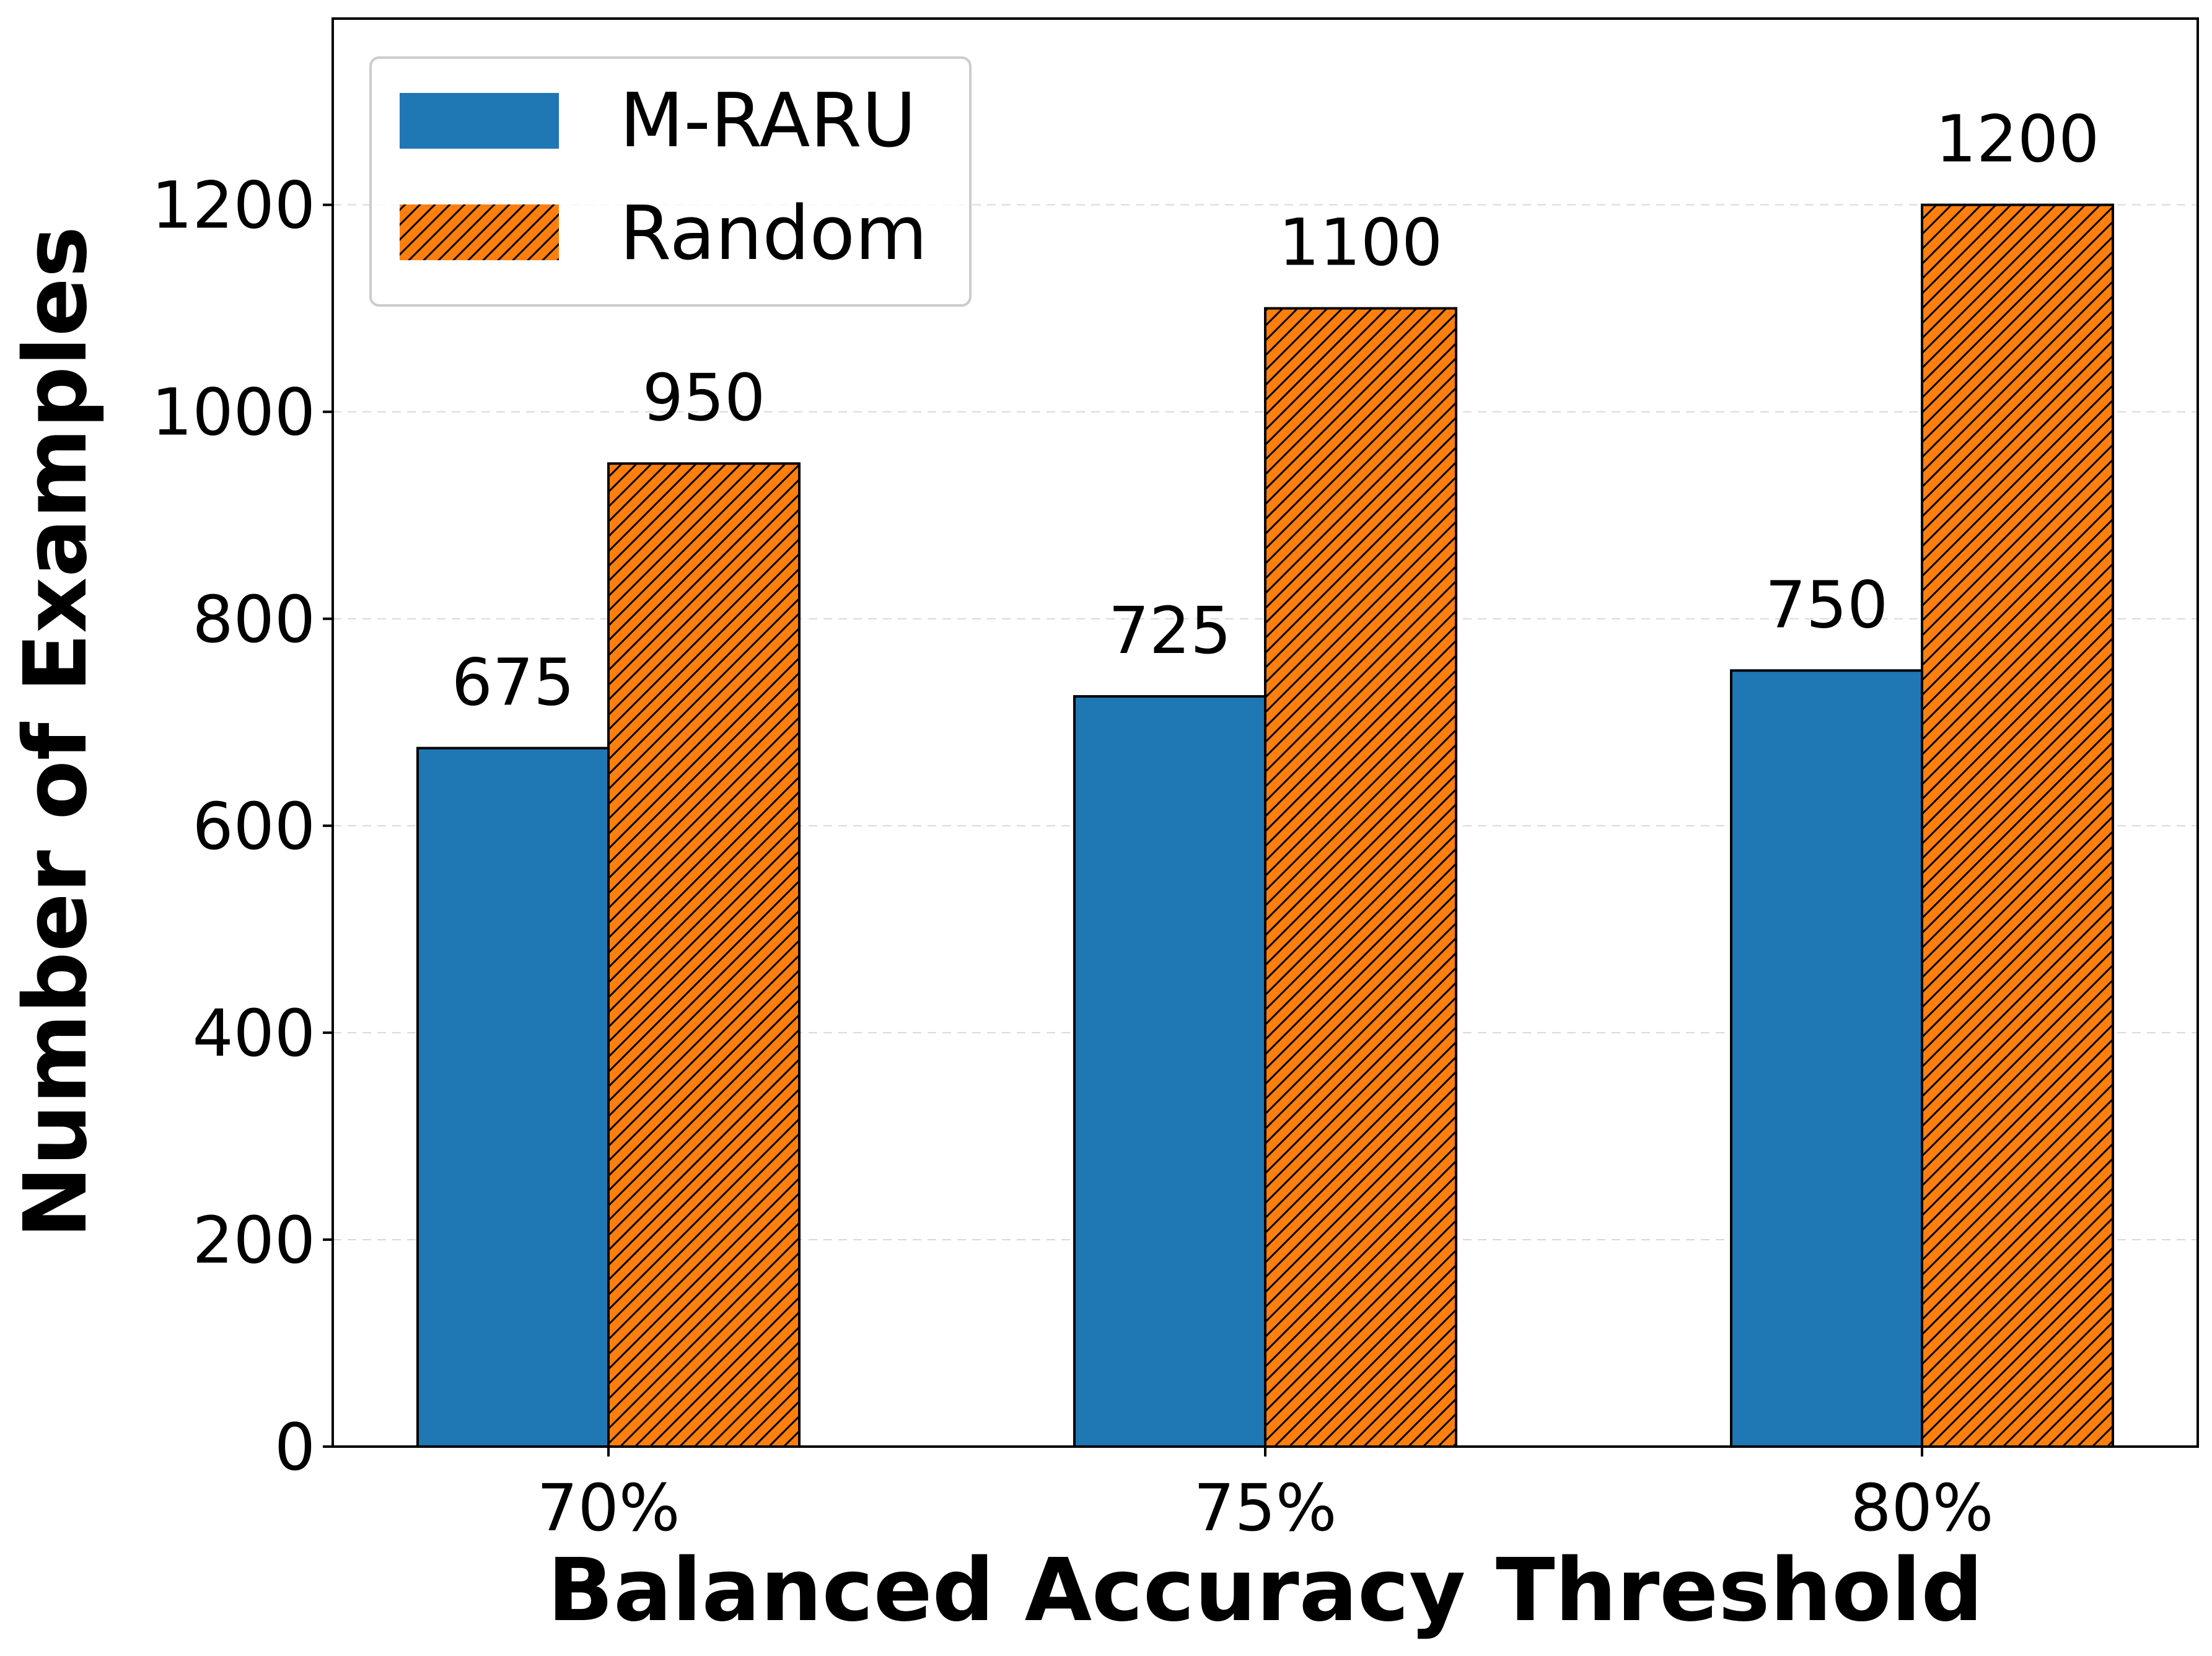  Describe the element at coordinates (253, 619) in the screenshot. I see `y-tick-label: 800` at that location.